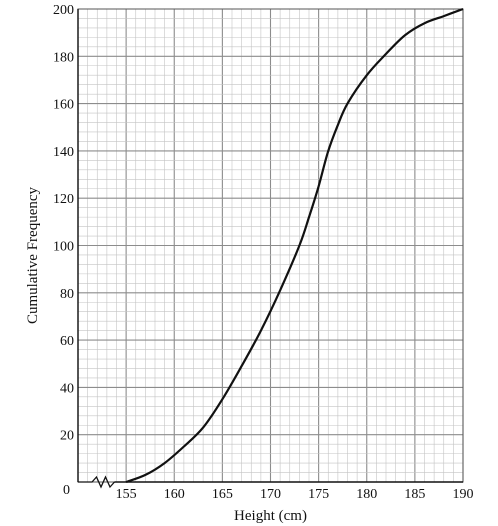  I want to click on x-tick-label: 190, so click(463, 494).